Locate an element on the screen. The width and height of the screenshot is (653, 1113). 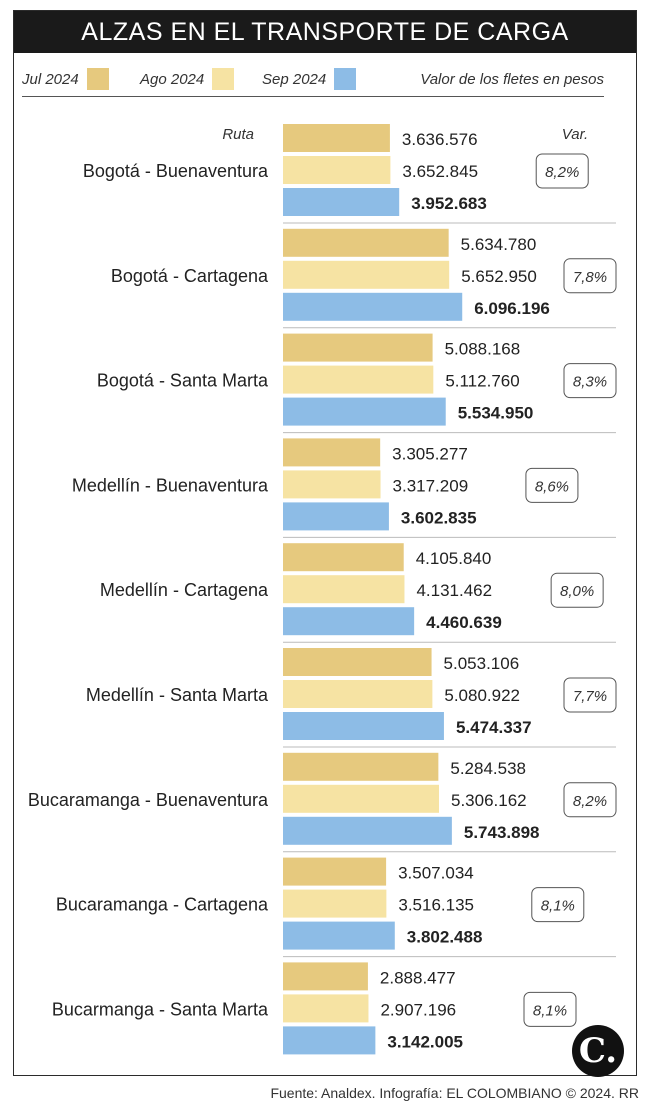
bar-value-label: 4.460.639 is located at coordinates (464, 622).